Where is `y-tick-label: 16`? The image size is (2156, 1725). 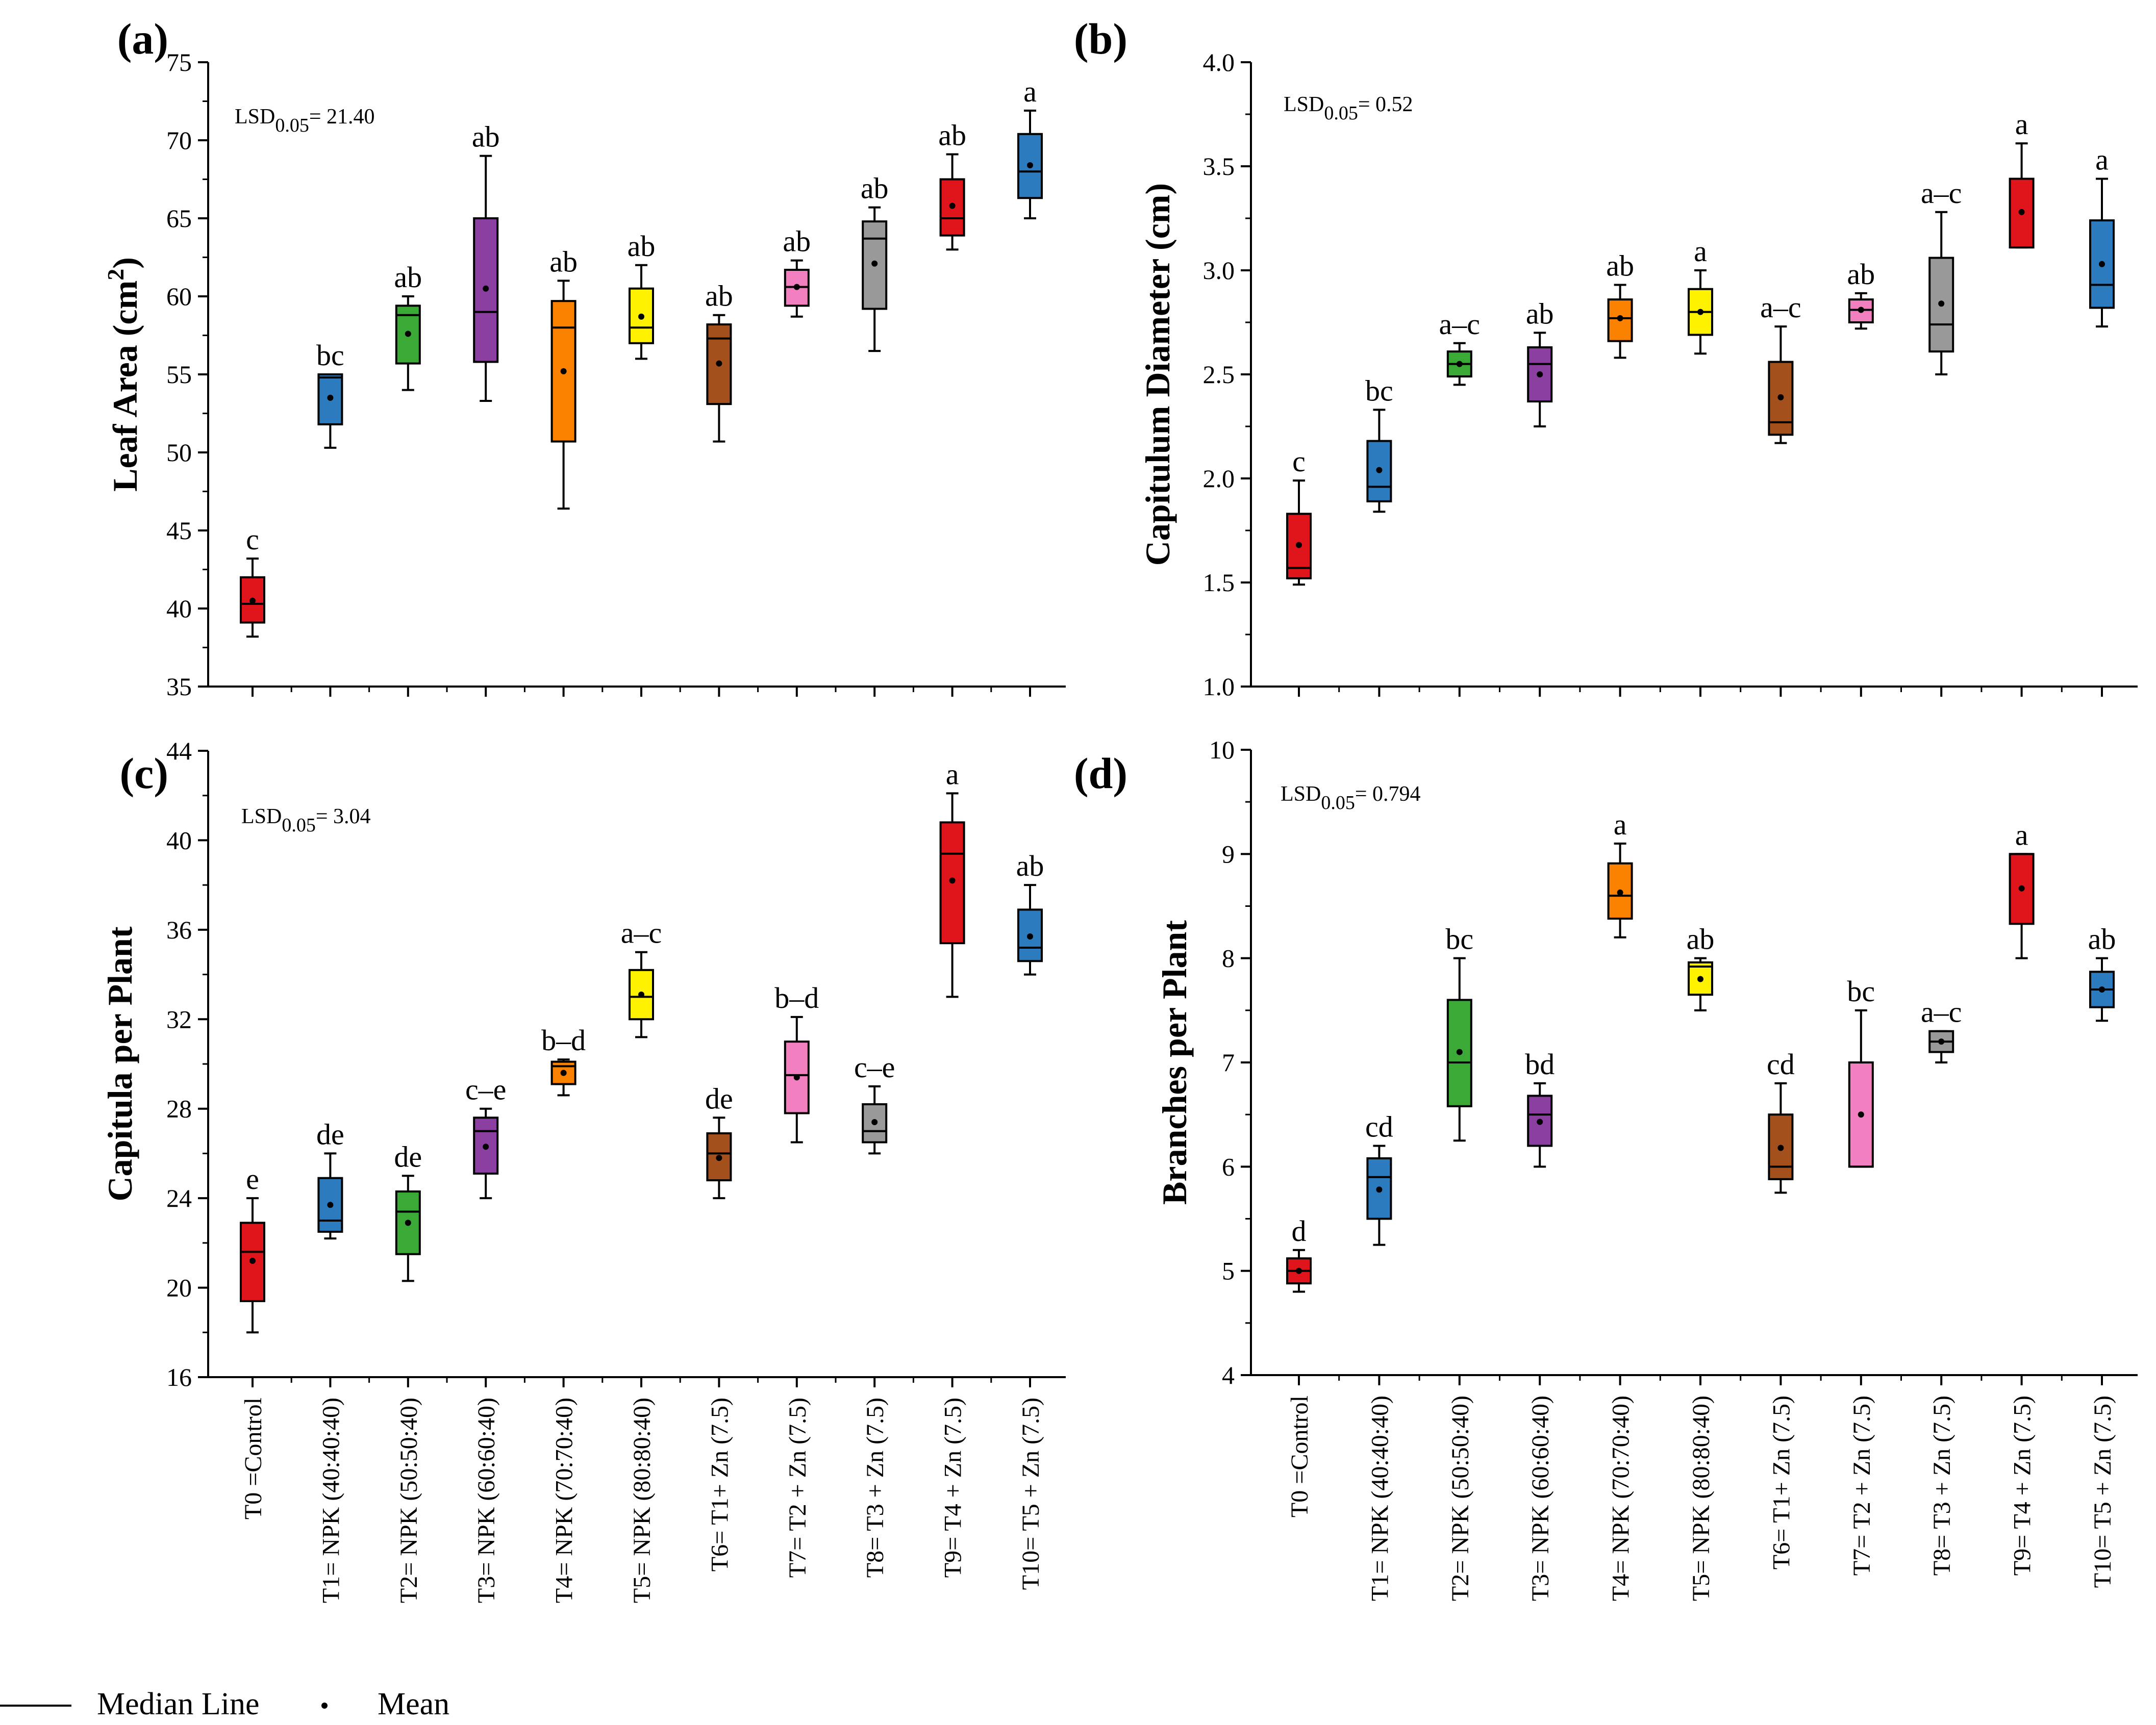
y-tick-label: 16 is located at coordinates (179, 1377).